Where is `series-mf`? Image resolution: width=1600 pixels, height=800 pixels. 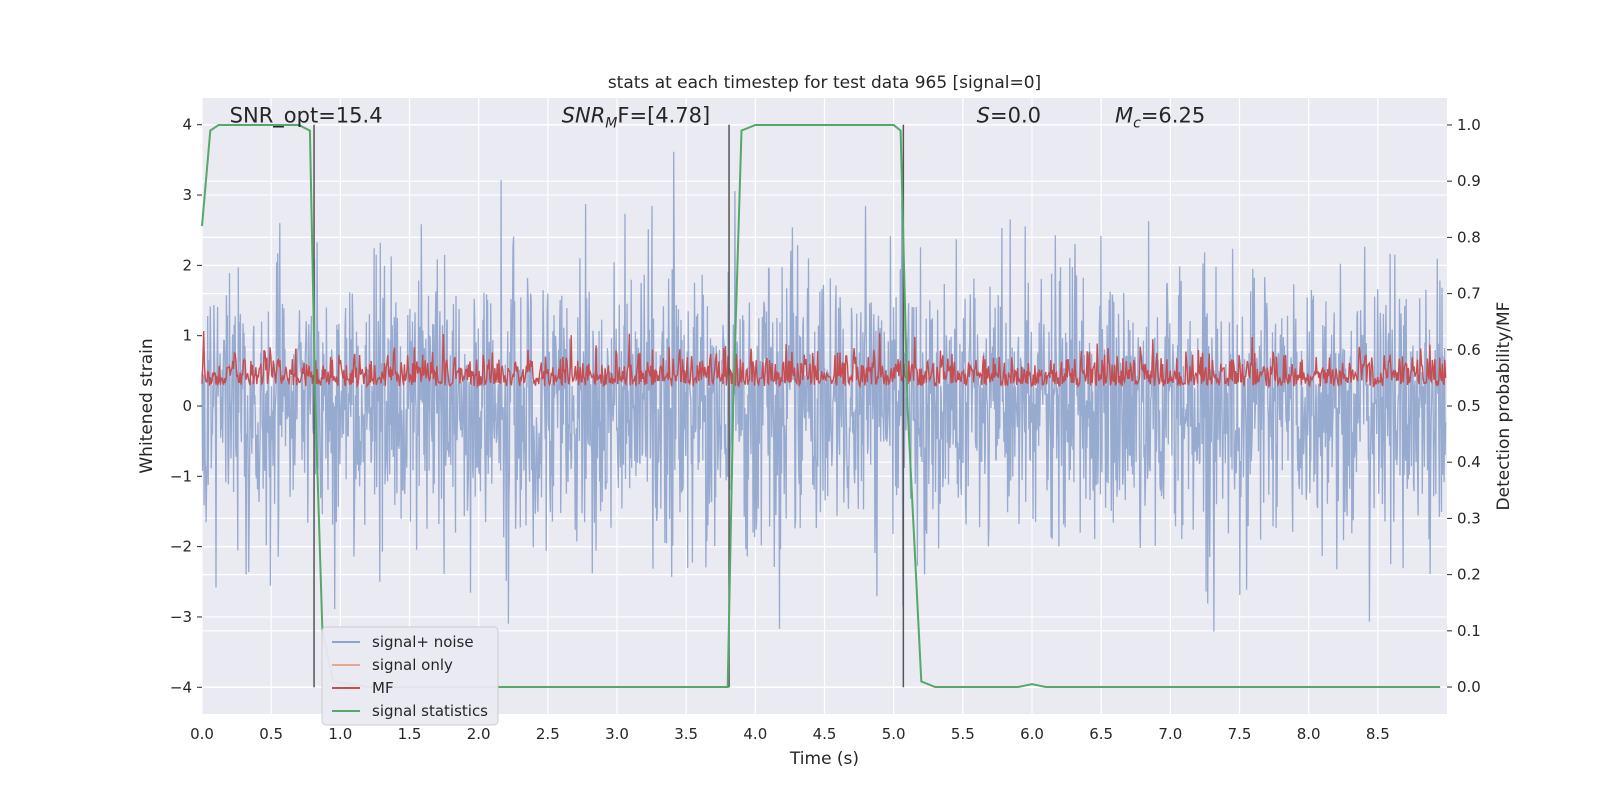 series-mf is located at coordinates (824, 359).